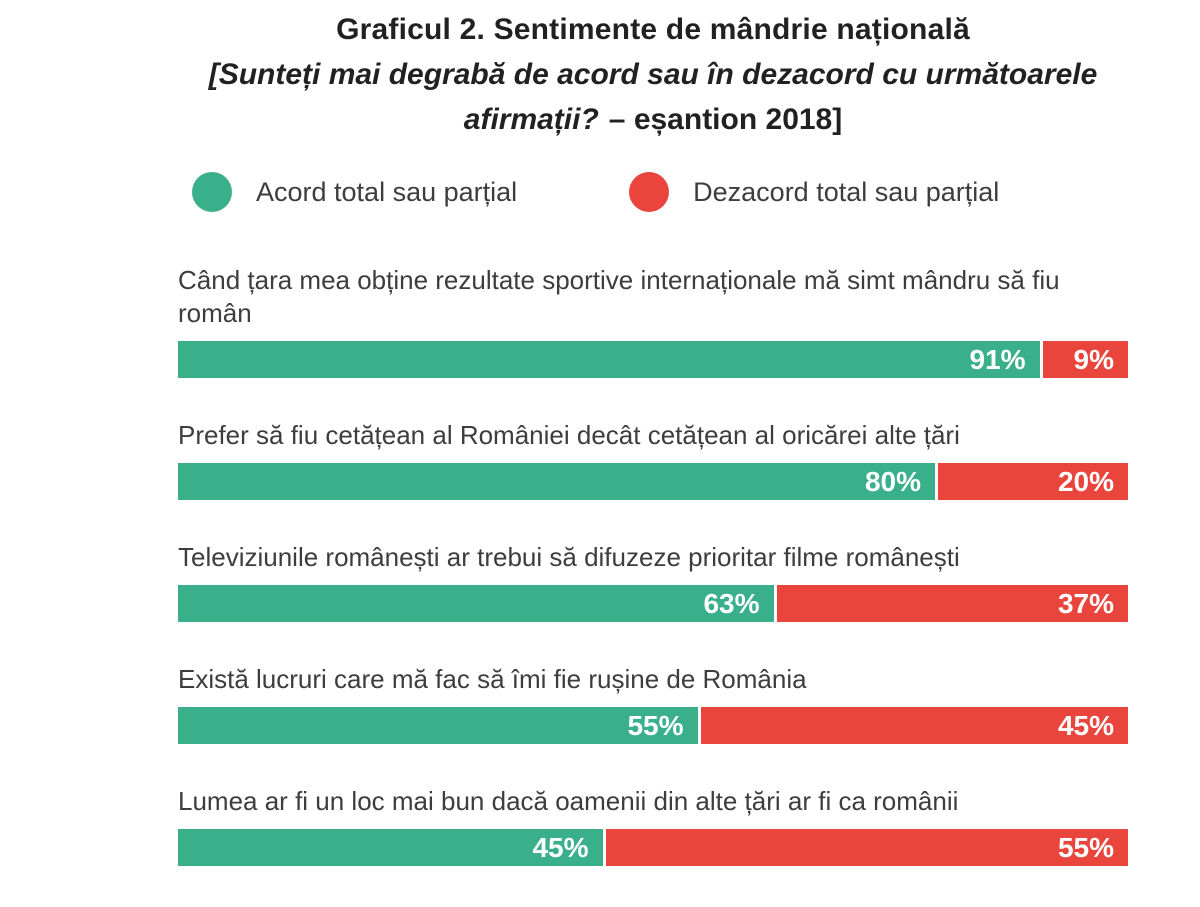 The height and width of the screenshot is (907, 1200). I want to click on agree-dot-icon, so click(212, 192).